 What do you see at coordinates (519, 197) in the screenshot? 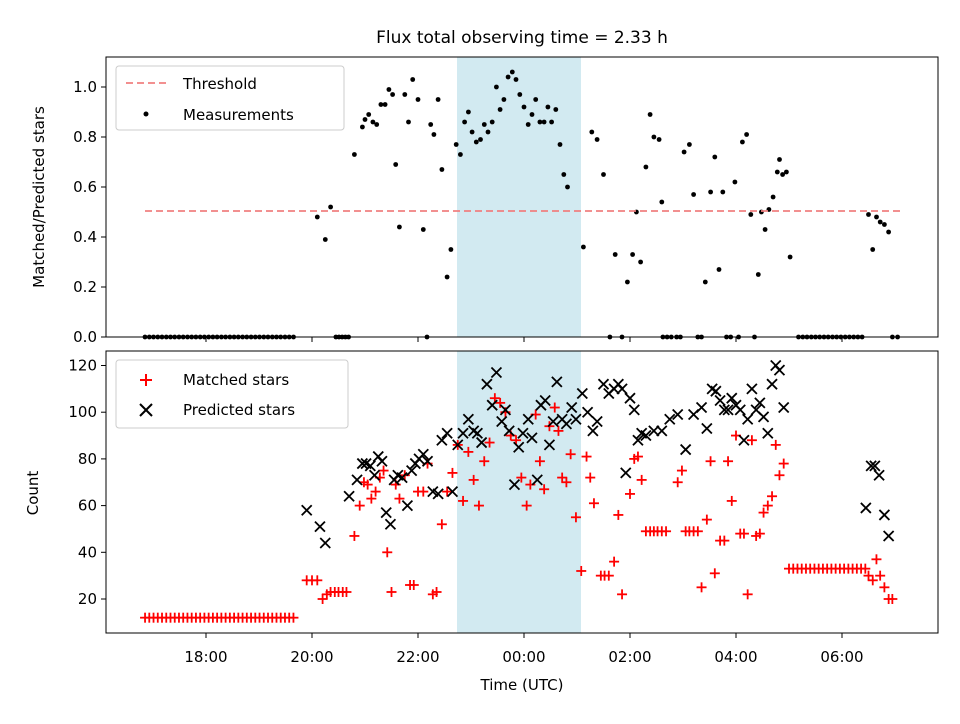
I see `top-shaded-span` at bounding box center [519, 197].